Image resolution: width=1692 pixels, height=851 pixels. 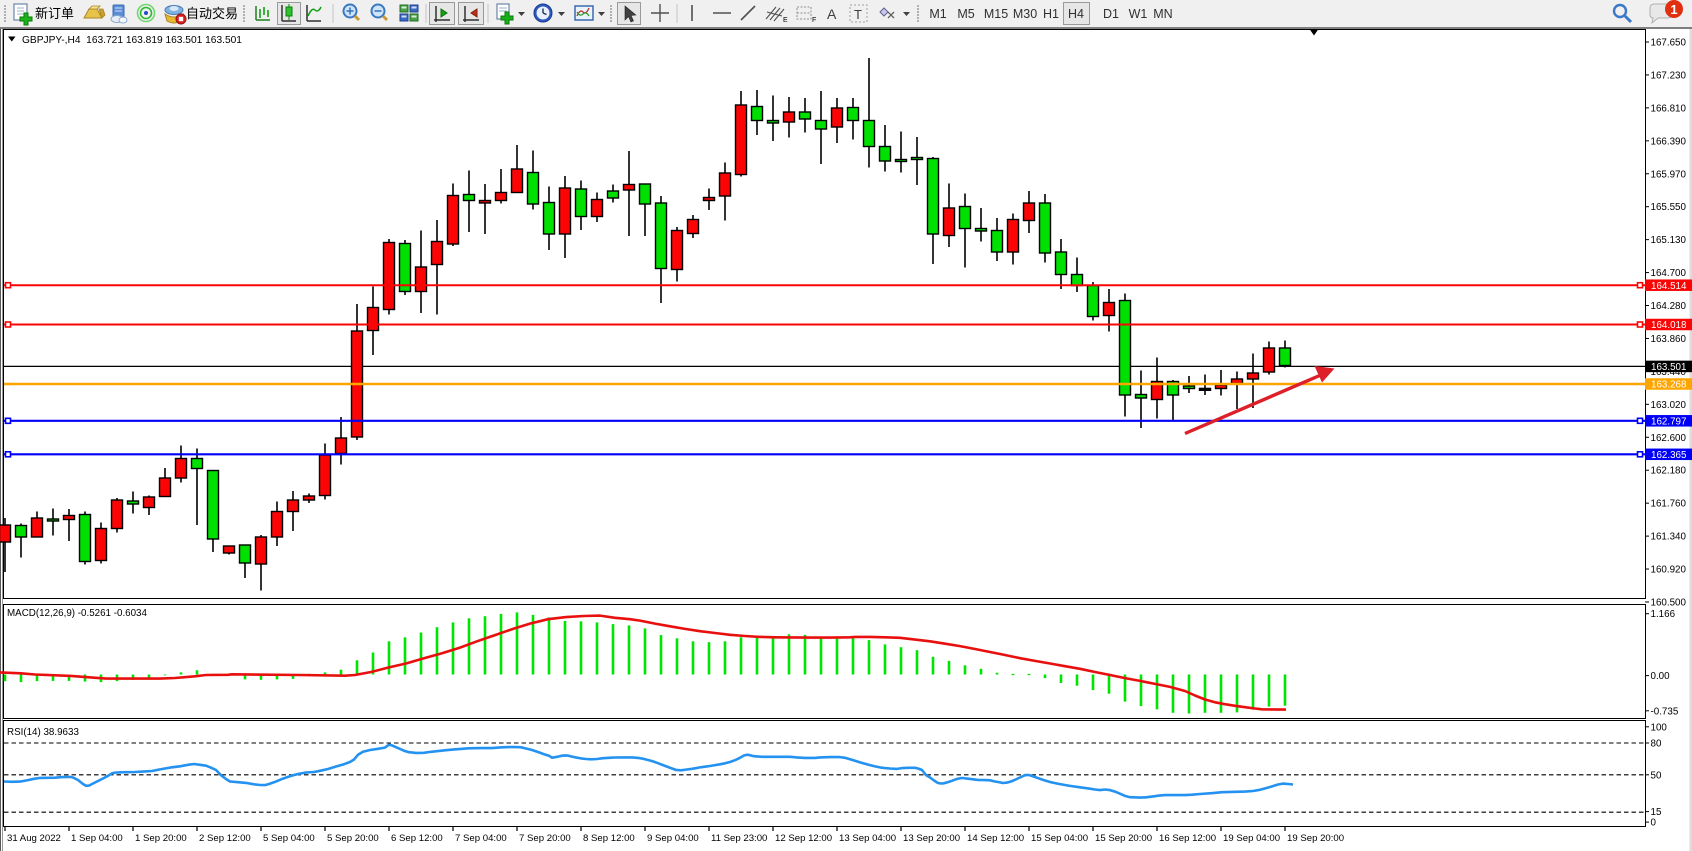 What do you see at coordinates (1187, 838) in the screenshot?
I see `svg-text: 16 Sep 12:00` at bounding box center [1187, 838].